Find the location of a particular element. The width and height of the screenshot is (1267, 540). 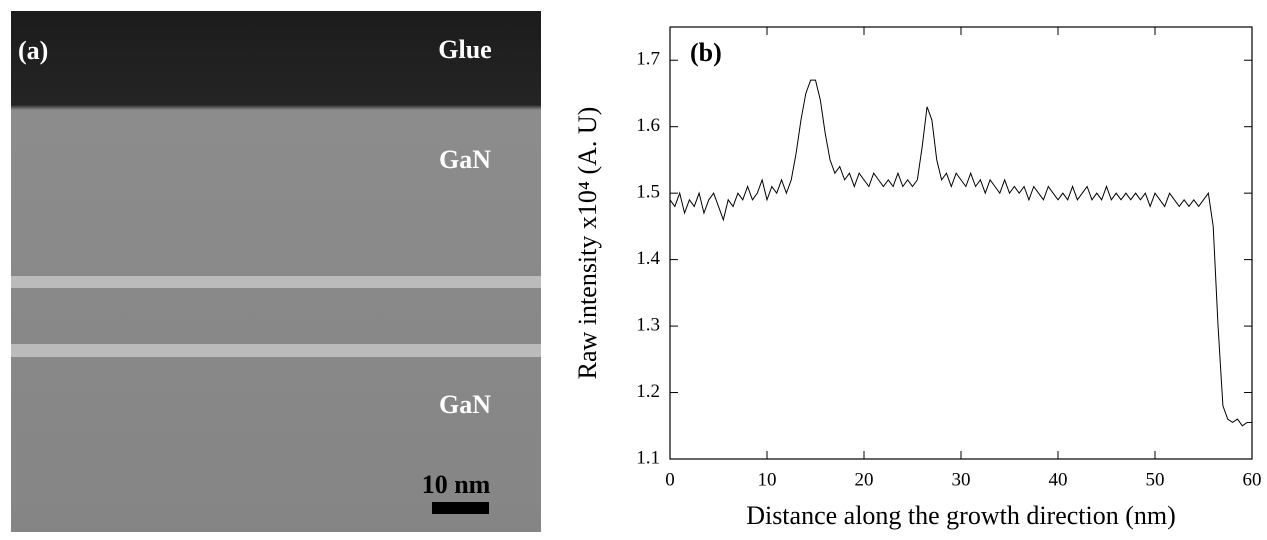

panel-label: (a) is located at coordinates (33, 50).